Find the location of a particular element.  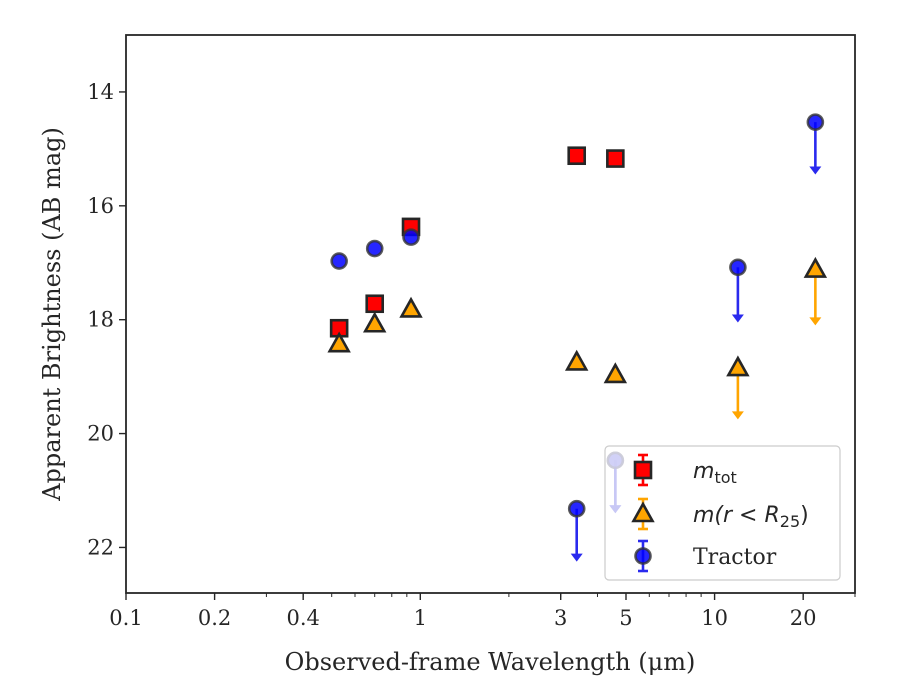

x-tick-label: 1 is located at coordinates (420, 618).